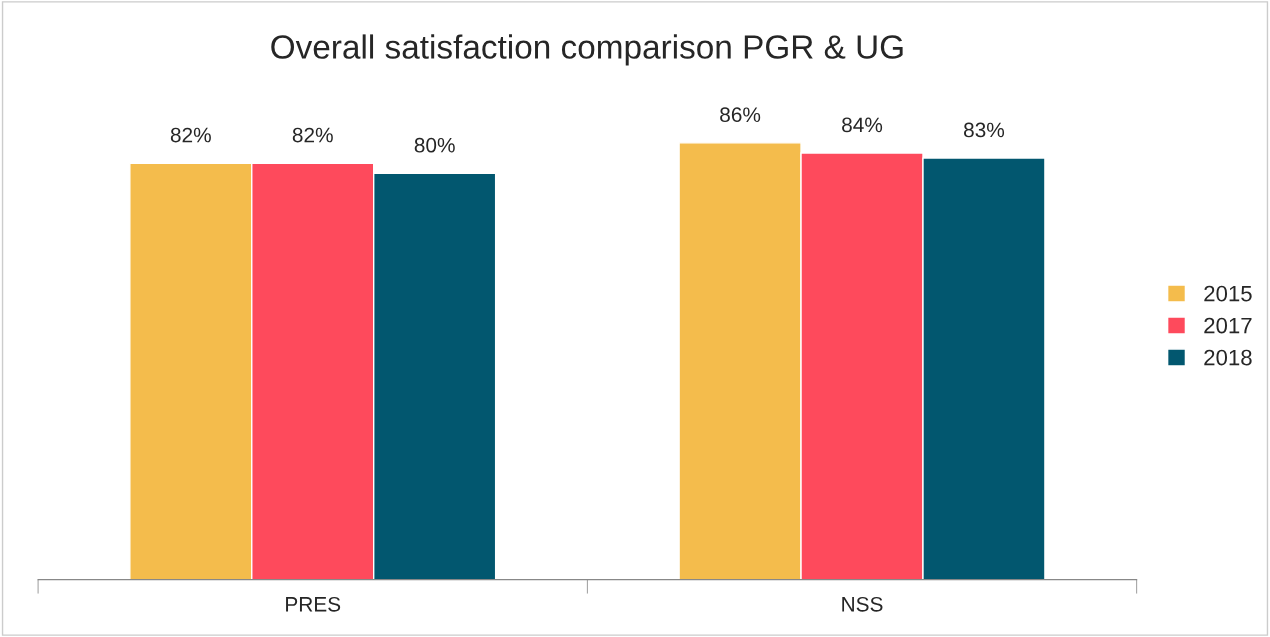 The height and width of the screenshot is (637, 1270). Describe the element at coordinates (587, 50) in the screenshot. I see `chart-title: Overall satisfaction comparison PGR & UG` at that location.